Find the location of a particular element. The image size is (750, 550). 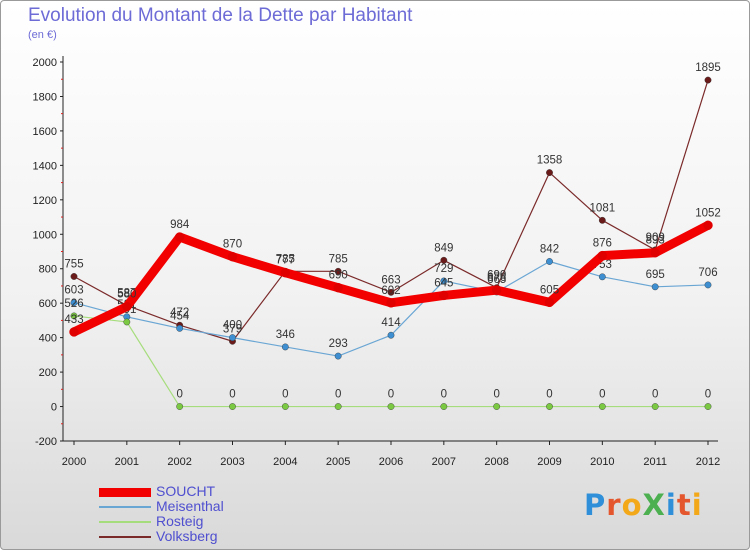

x-tick-label: 2011 is located at coordinates (655, 462).